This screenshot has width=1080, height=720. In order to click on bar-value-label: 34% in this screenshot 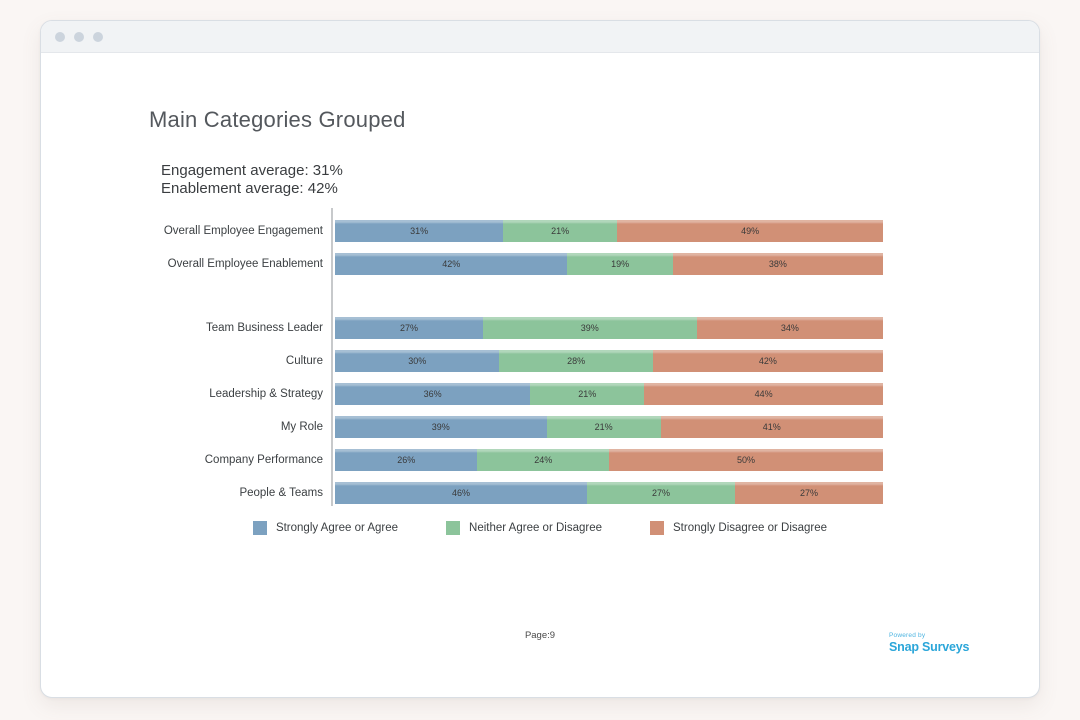, I will do `click(789, 328)`.